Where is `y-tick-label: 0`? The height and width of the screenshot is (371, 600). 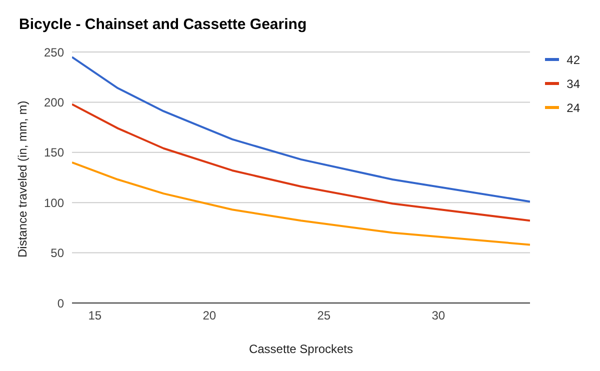 y-tick-label: 0 is located at coordinates (60, 303).